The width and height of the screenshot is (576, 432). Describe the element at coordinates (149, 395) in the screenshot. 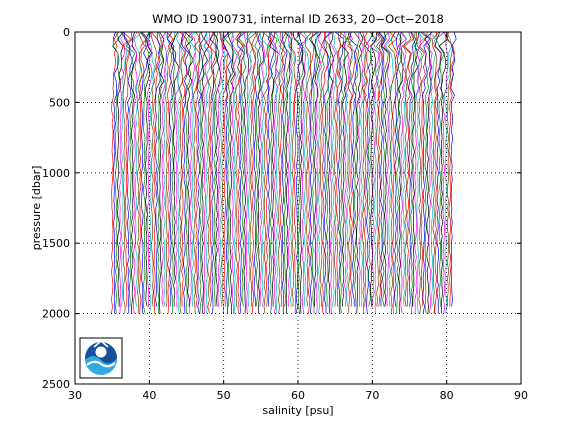

I see `x-tick-label: 40` at that location.